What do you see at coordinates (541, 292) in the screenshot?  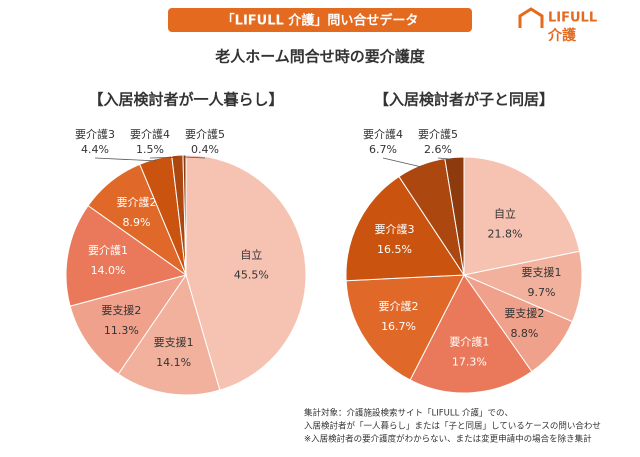 I see `data-label: 9.7%` at bounding box center [541, 292].